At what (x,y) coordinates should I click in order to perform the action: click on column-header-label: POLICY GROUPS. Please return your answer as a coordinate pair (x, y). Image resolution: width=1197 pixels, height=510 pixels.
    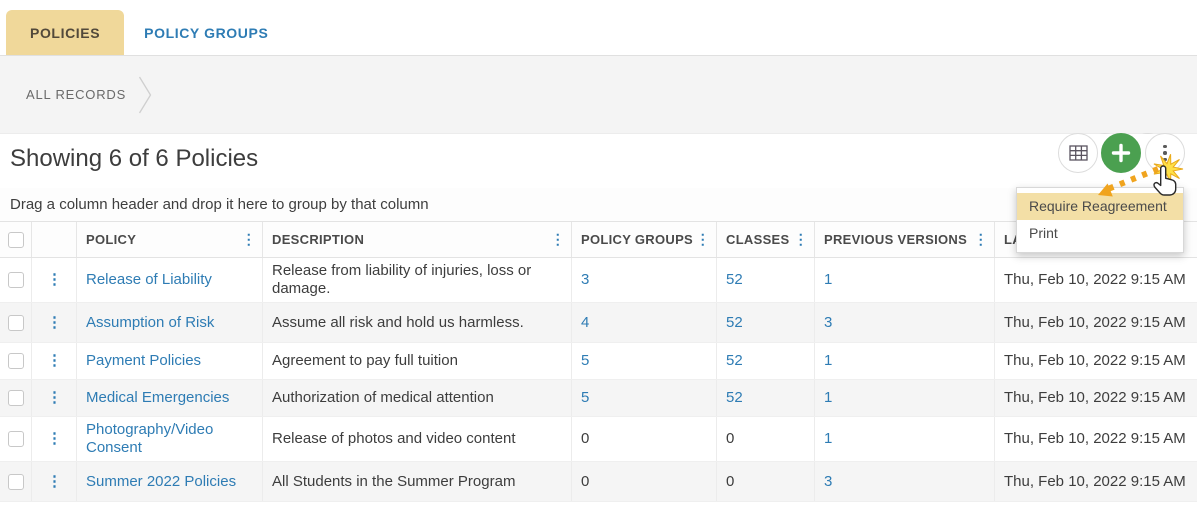
    Looking at the image, I should click on (637, 239).